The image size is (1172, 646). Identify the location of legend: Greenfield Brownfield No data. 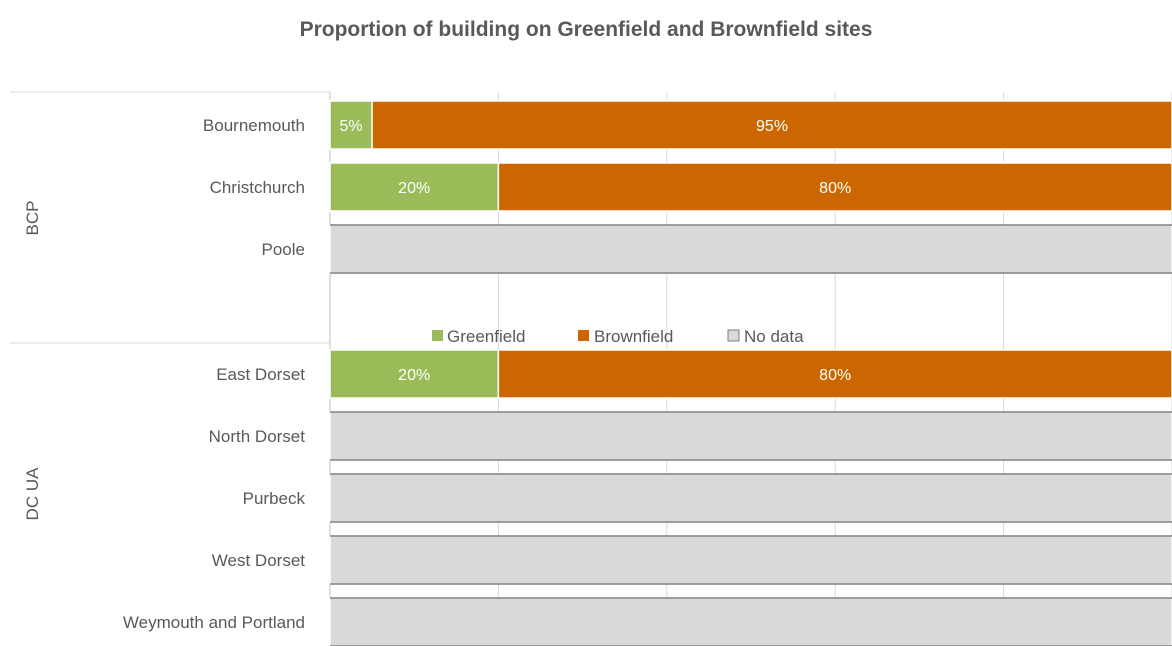
(618, 336).